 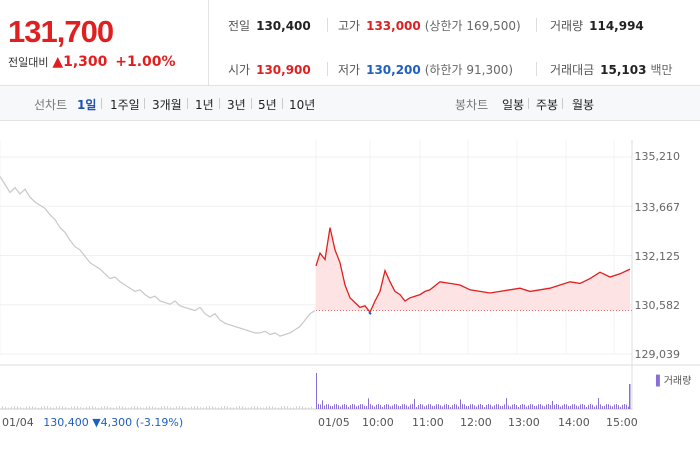 What do you see at coordinates (87, 105) in the screenshot?
I see `range-1d: 1일` at bounding box center [87, 105].